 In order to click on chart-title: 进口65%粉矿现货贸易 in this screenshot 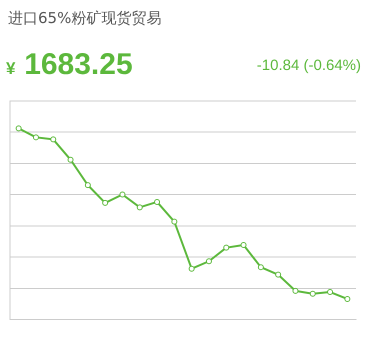, I will do `click(85, 18)`.